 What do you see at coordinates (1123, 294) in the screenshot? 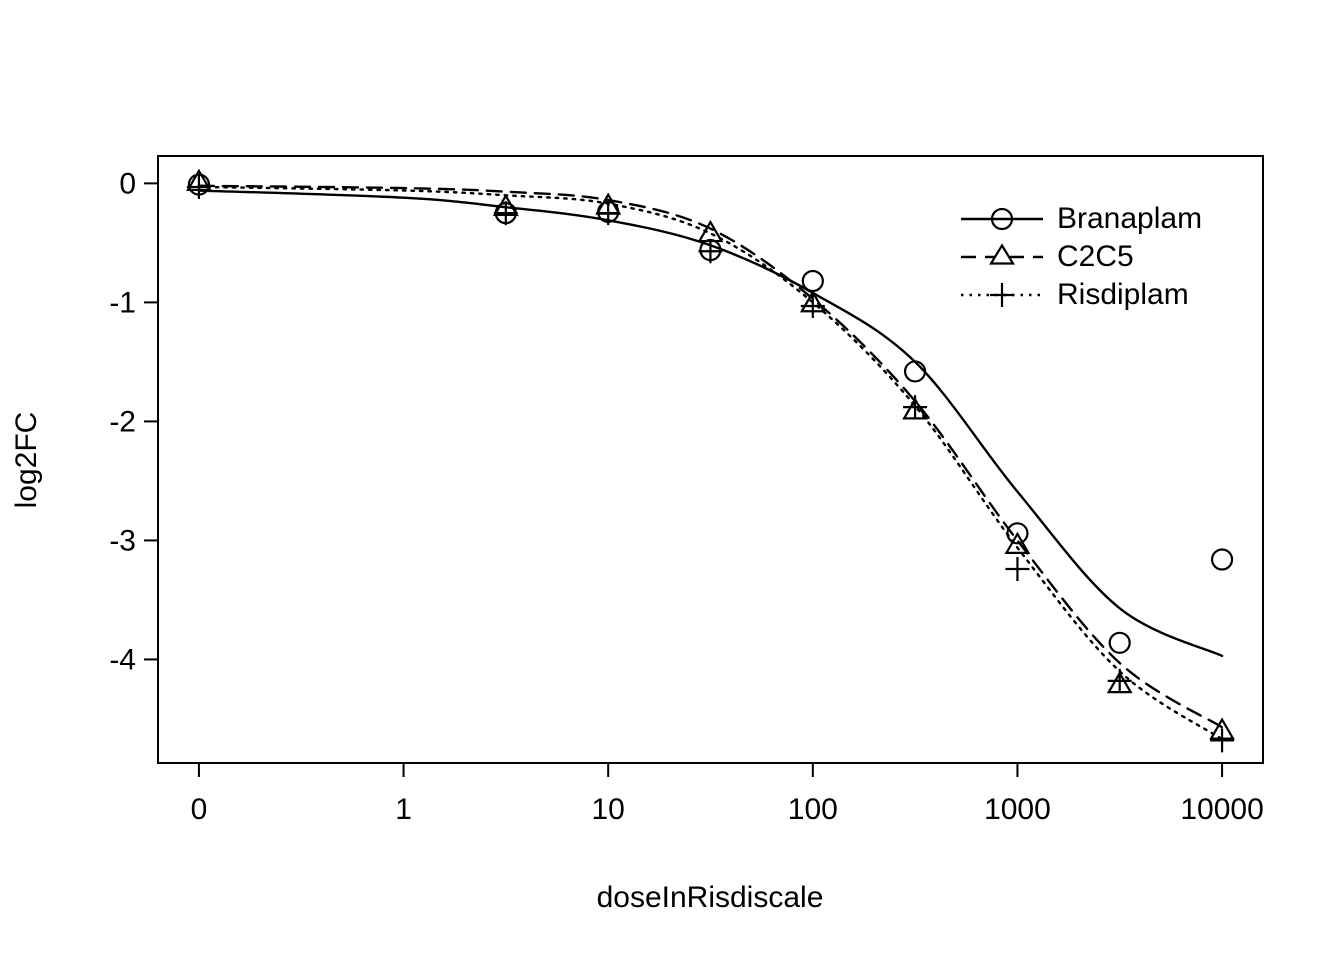
I see `legend-label-risdiplam: Risdiplam` at bounding box center [1123, 294].